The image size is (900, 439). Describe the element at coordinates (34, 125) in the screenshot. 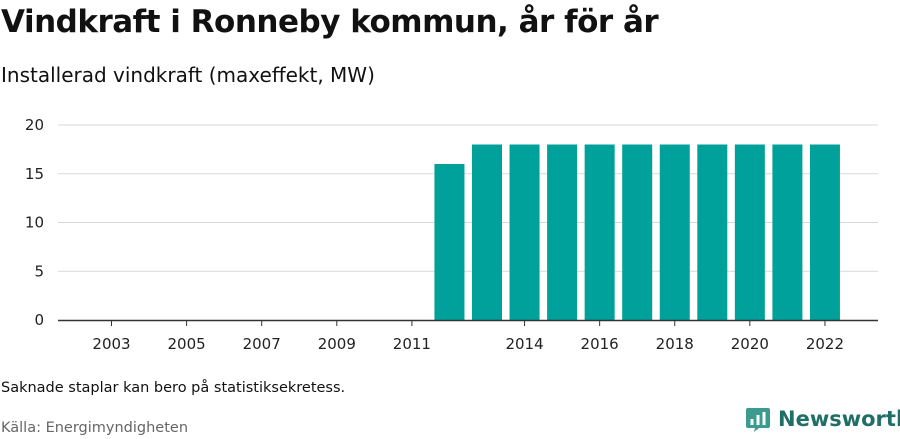

I see `y-tick-label: 20` at that location.